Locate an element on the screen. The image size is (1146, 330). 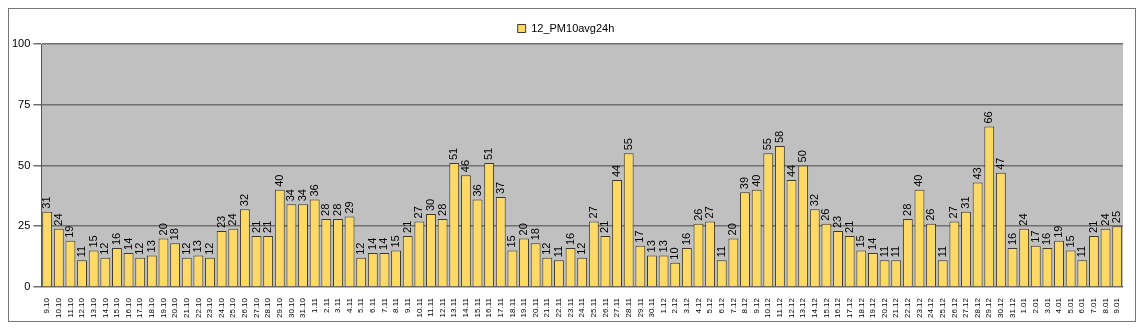
x-tick-label: 27.12 is located at coordinates (966, 308).